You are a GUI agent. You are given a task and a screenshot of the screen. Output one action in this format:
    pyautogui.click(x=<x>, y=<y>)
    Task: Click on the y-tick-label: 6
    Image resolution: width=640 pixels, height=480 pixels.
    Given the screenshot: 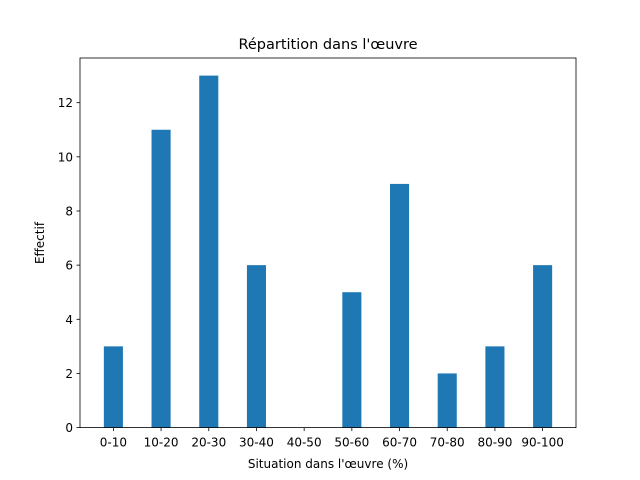 What is the action you would take?
    pyautogui.click(x=69, y=266)
    